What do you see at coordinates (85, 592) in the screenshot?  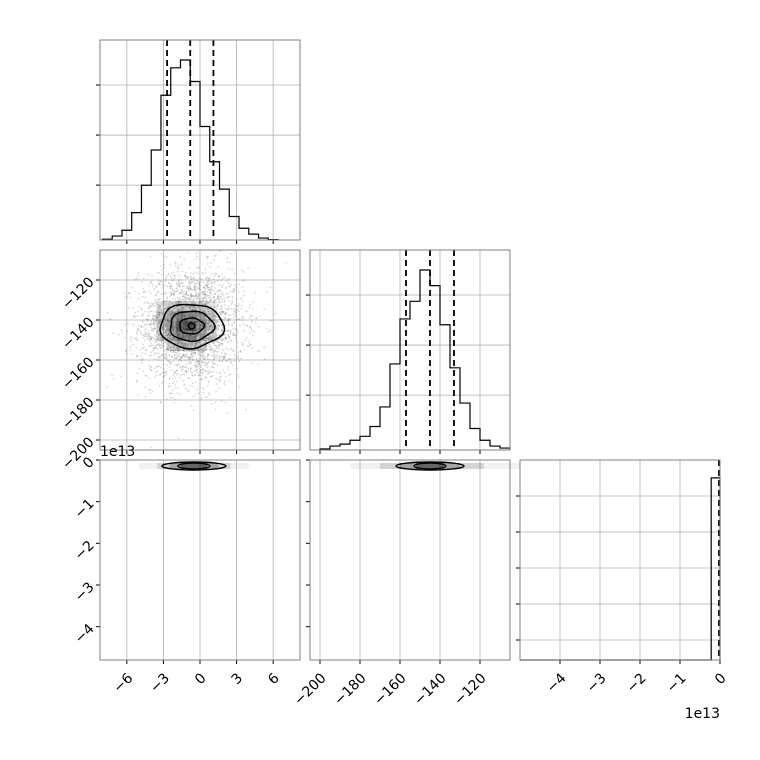 I see `scatter-p0-p2-yticklabel-1: −3` at bounding box center [85, 592].